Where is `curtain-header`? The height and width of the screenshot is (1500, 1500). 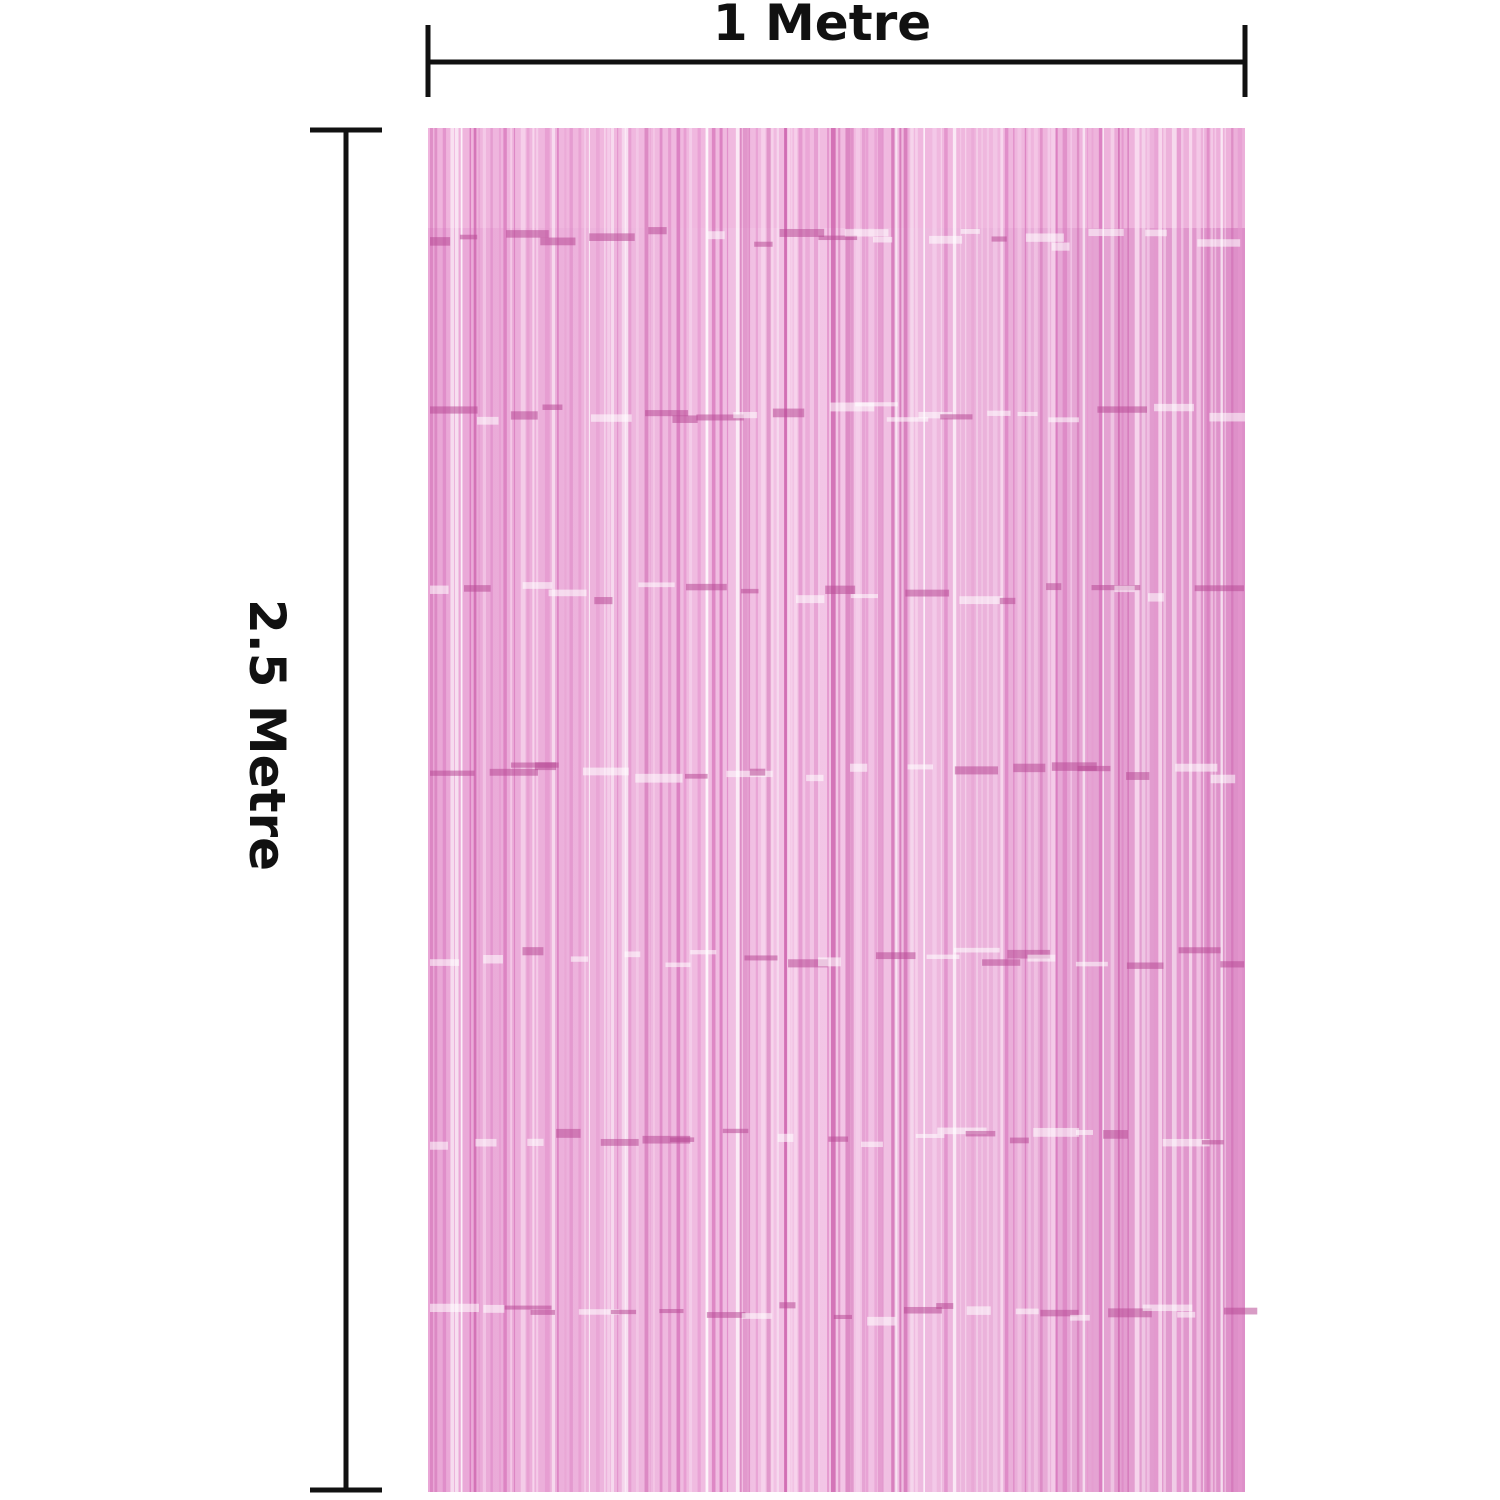
curtain-header is located at coordinates (836, 178).